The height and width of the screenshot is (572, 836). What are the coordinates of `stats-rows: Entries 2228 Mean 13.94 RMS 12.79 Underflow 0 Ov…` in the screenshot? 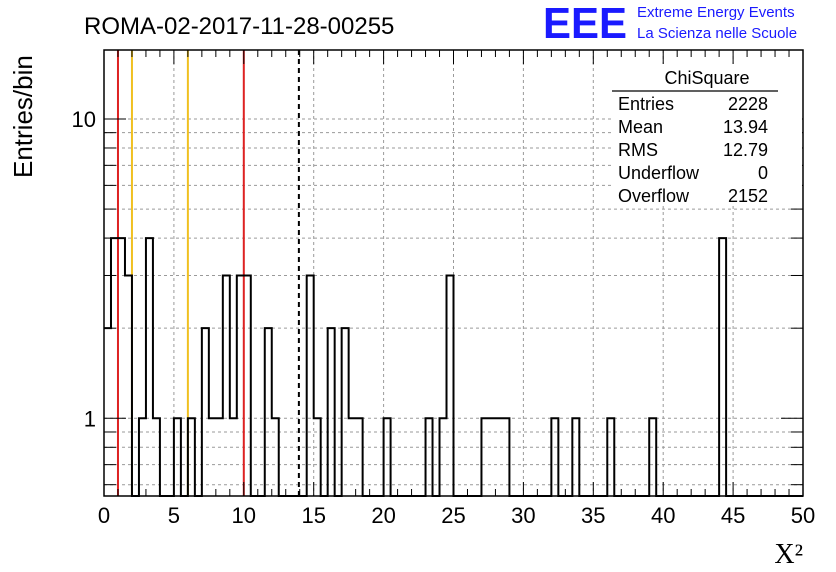 It's located at (693, 150).